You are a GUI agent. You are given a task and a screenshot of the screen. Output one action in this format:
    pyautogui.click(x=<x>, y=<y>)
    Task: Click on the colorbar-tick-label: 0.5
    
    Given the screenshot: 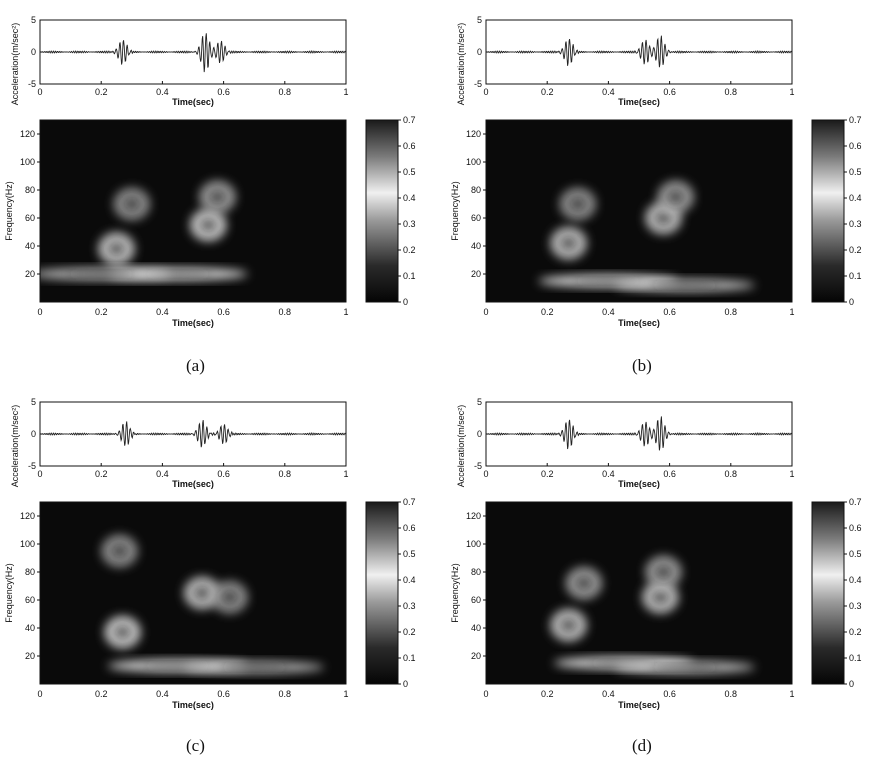 What is the action you would take?
    pyautogui.click(x=409, y=554)
    